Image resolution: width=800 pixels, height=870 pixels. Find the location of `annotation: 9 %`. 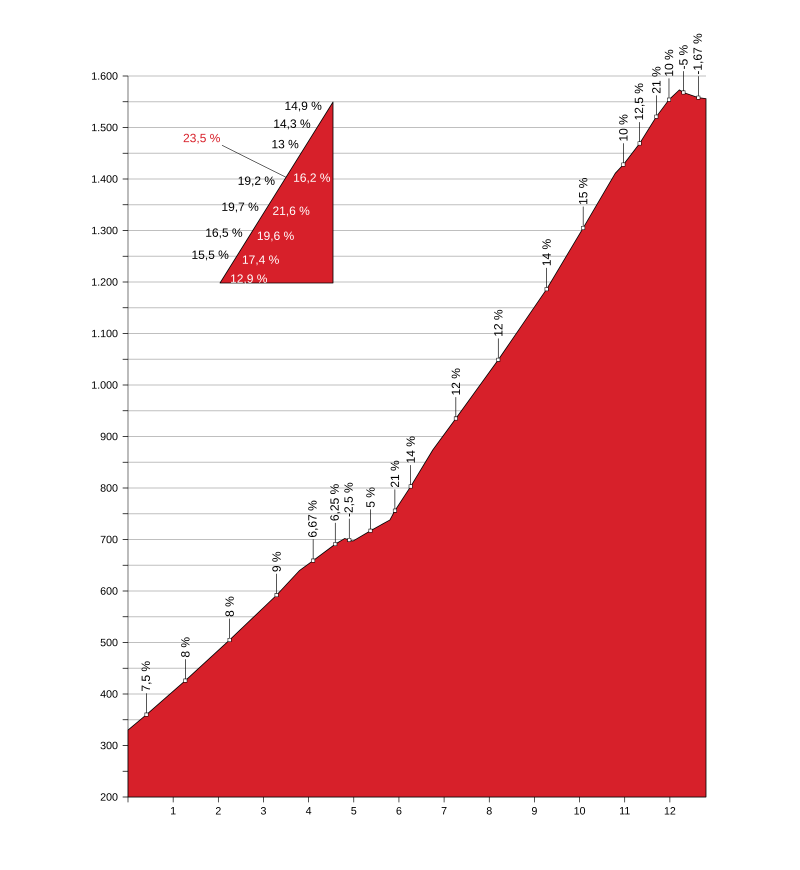

annotation: 9 % is located at coordinates (276, 562).